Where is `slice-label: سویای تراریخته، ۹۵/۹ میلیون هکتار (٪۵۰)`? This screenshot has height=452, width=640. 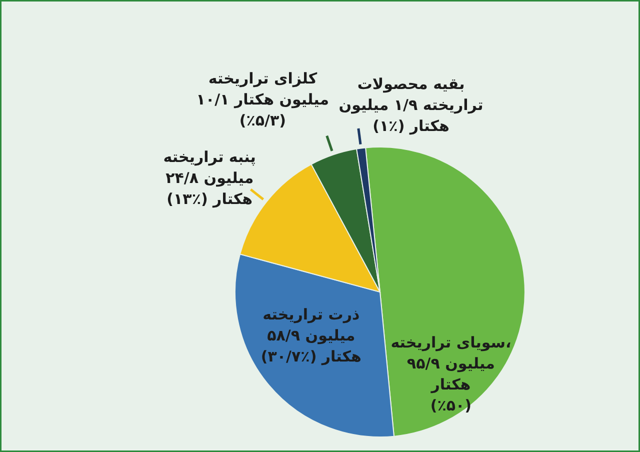
slice-label: سویای تراریخته، ۹۵/۹ میلیون هکتار (٪۵۰) is located at coordinates (451, 373).